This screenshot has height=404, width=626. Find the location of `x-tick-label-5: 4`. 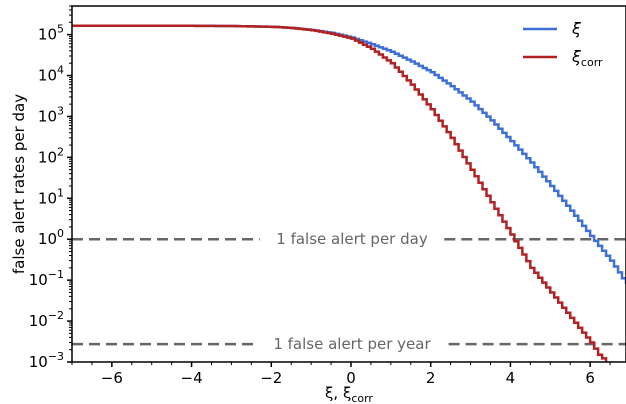

x-tick-label-5: 4 is located at coordinates (511, 378).